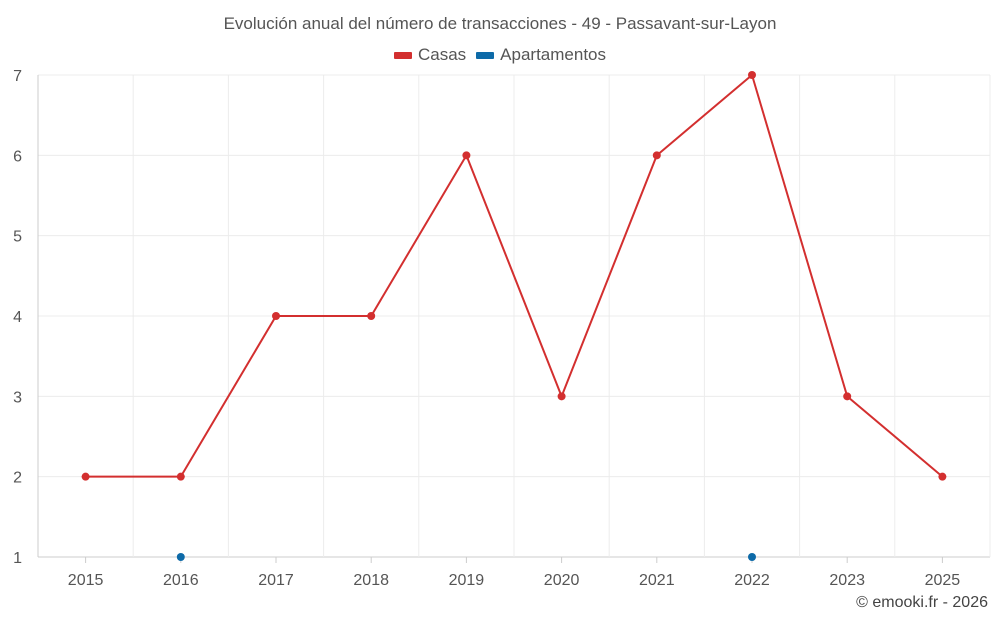 This screenshot has width=1000, height=625. Describe the element at coordinates (752, 580) in the screenshot. I see `x-tick-label-2022: 2022` at that location.